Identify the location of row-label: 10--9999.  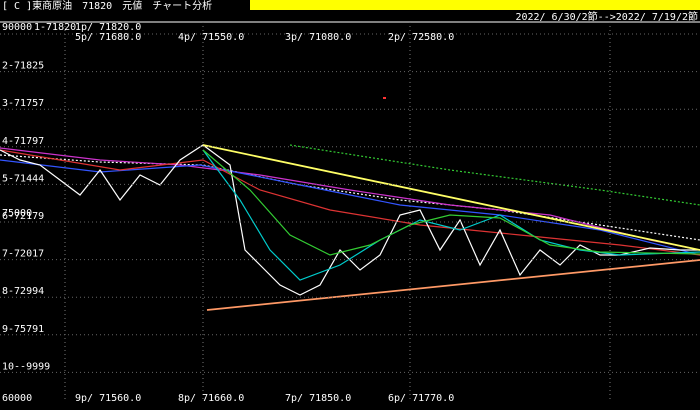
(26, 366).